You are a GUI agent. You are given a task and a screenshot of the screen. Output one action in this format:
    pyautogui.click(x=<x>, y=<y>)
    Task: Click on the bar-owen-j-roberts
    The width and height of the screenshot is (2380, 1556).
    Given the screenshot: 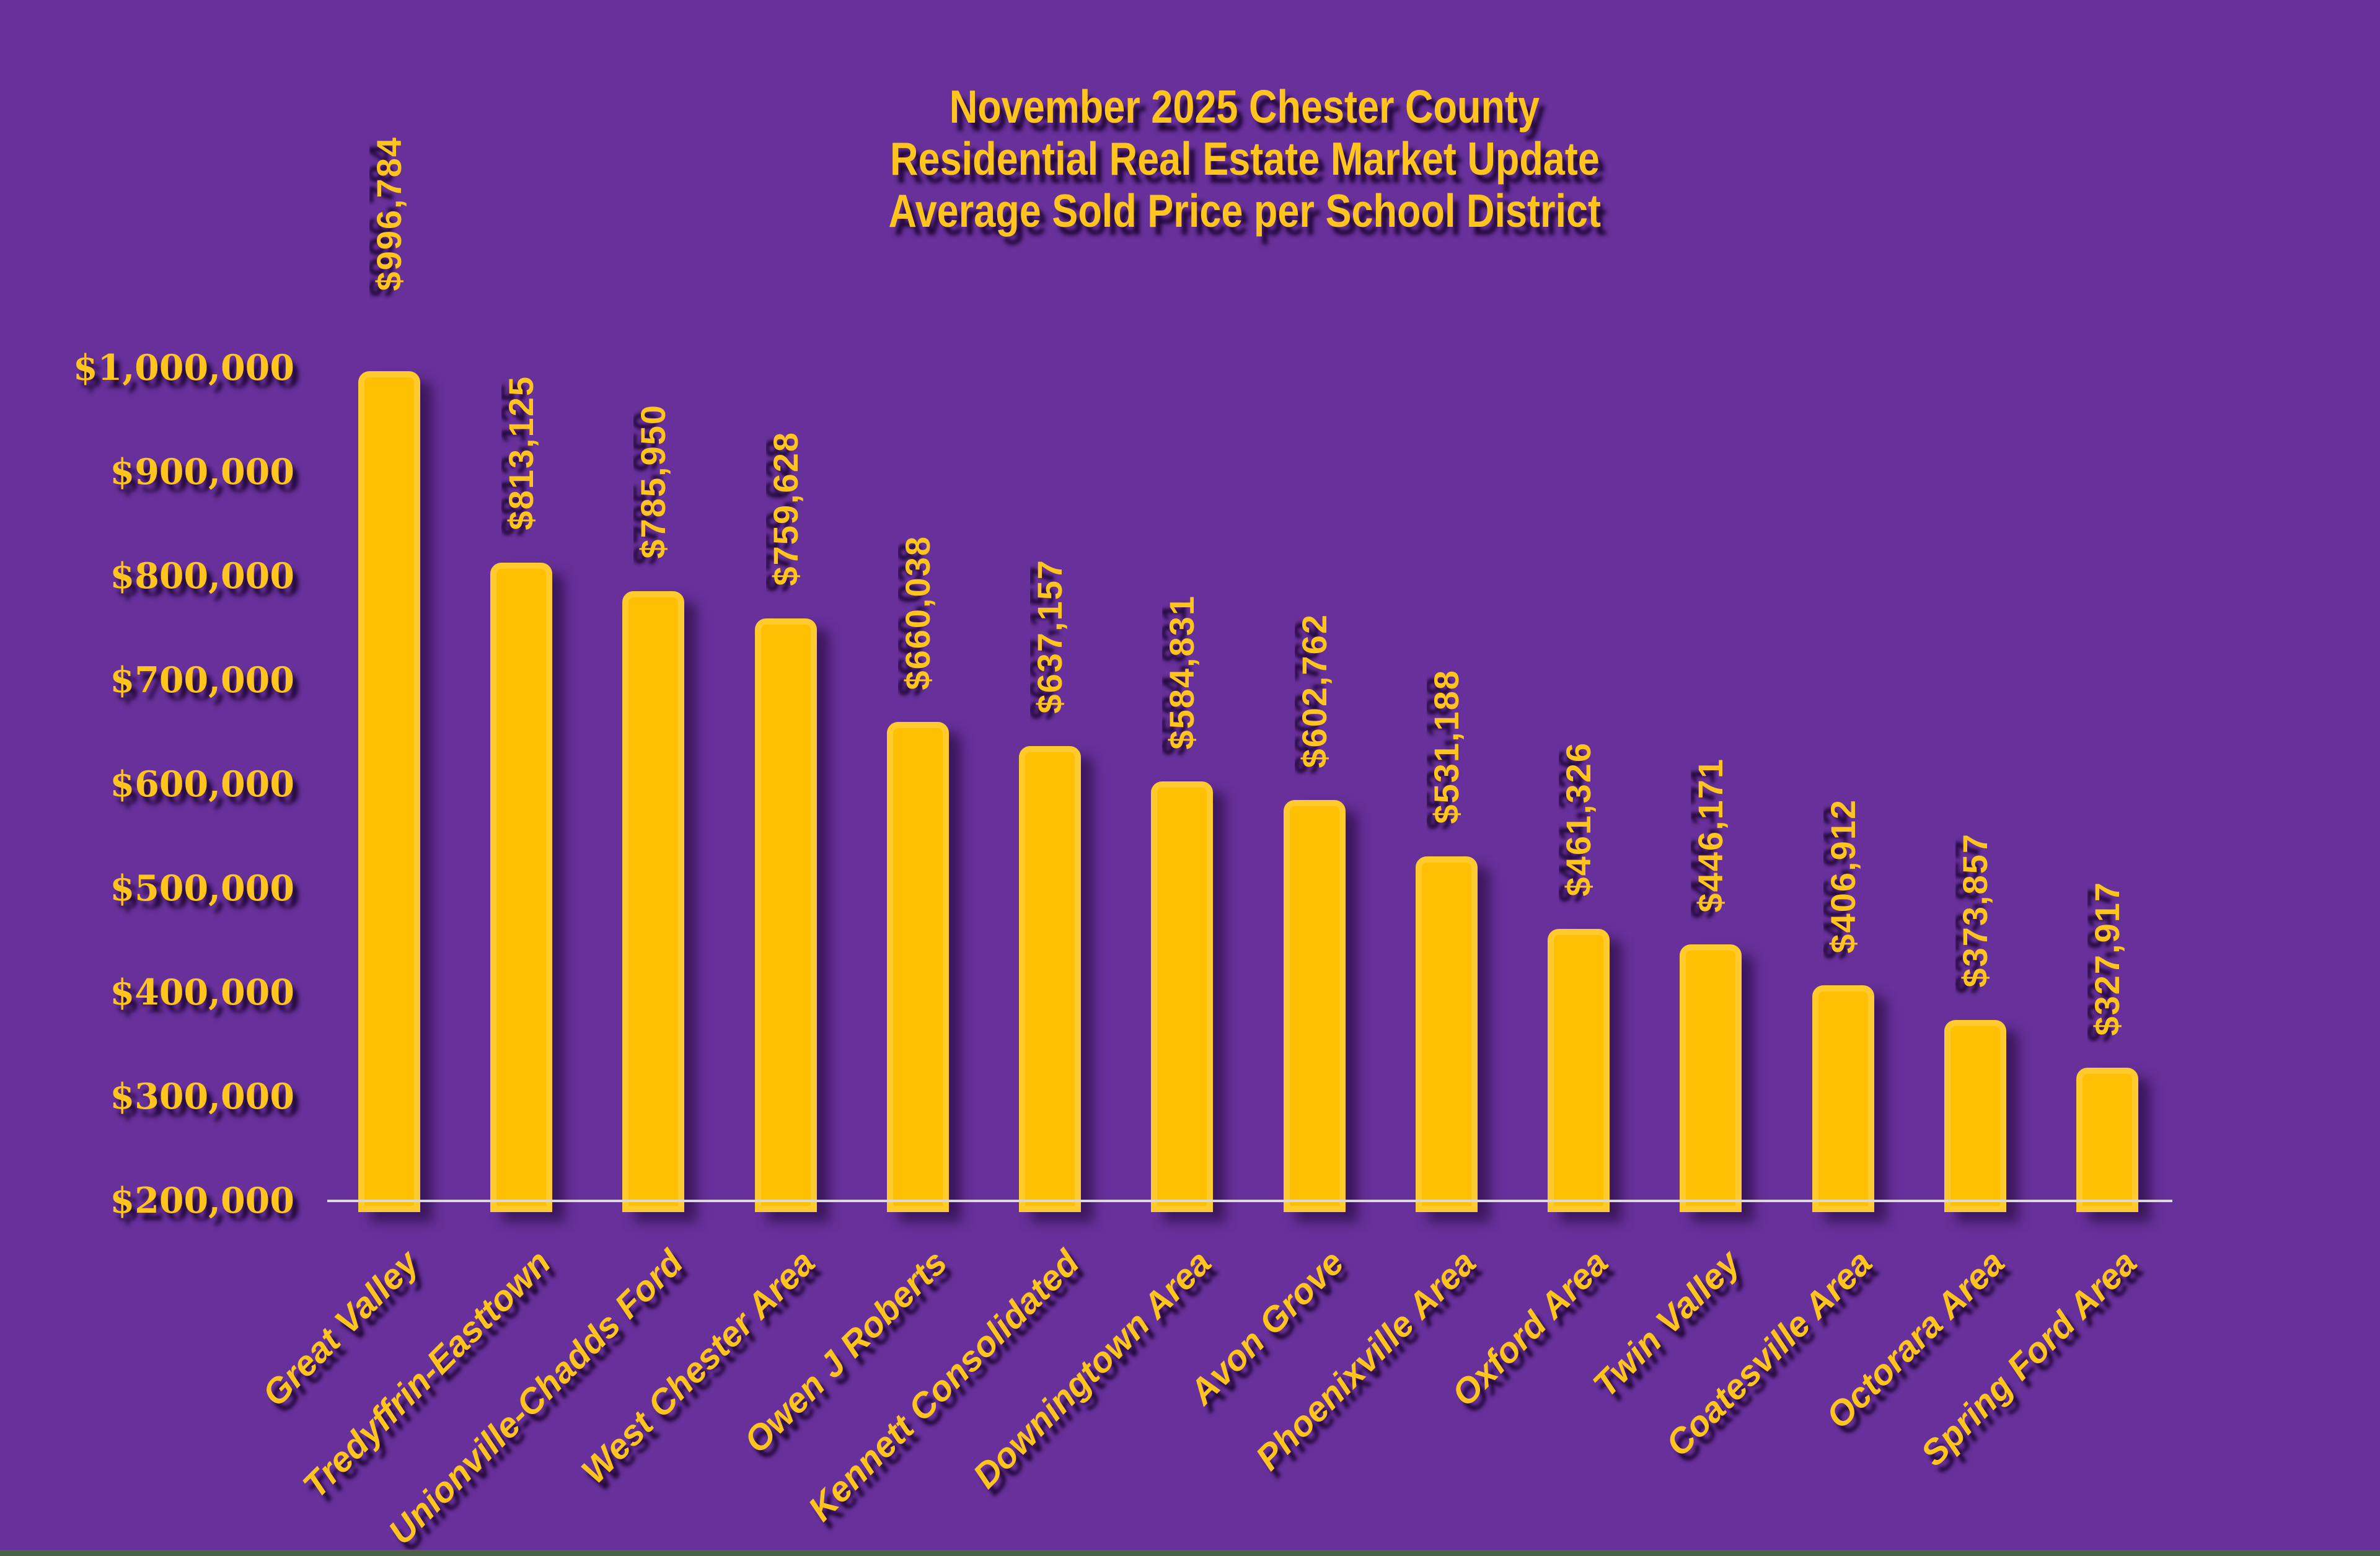 What is the action you would take?
    pyautogui.click(x=917, y=967)
    